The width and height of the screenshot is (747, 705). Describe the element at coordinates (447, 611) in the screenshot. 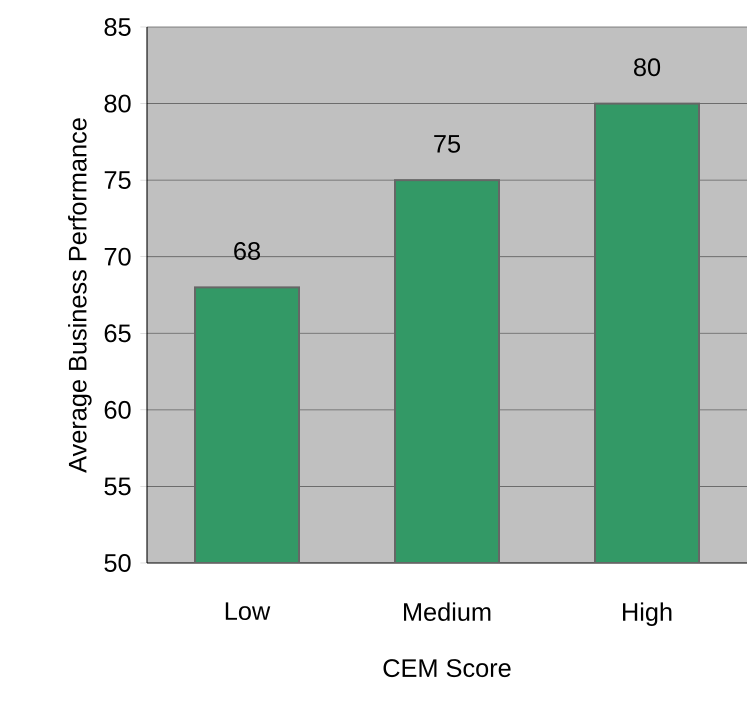

I see `x-tick-label: Medium` at that location.